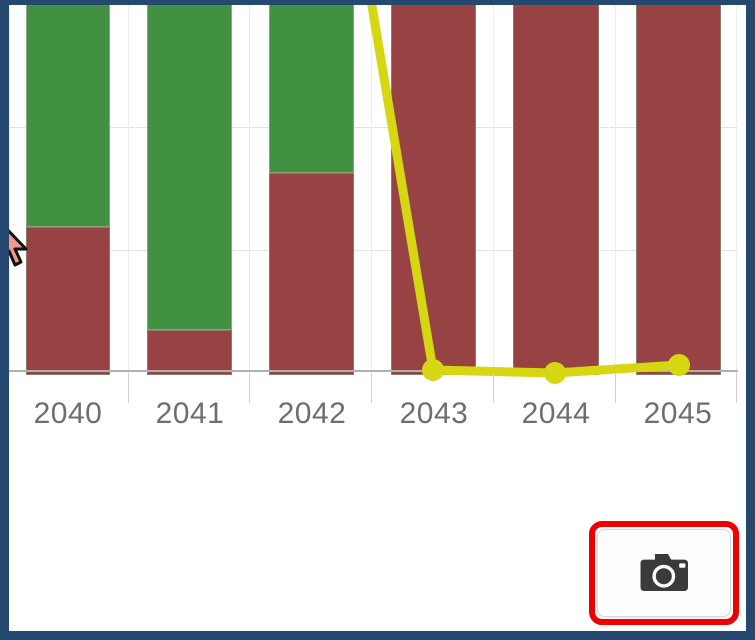  I want to click on x-axis-line, so click(373, 371).